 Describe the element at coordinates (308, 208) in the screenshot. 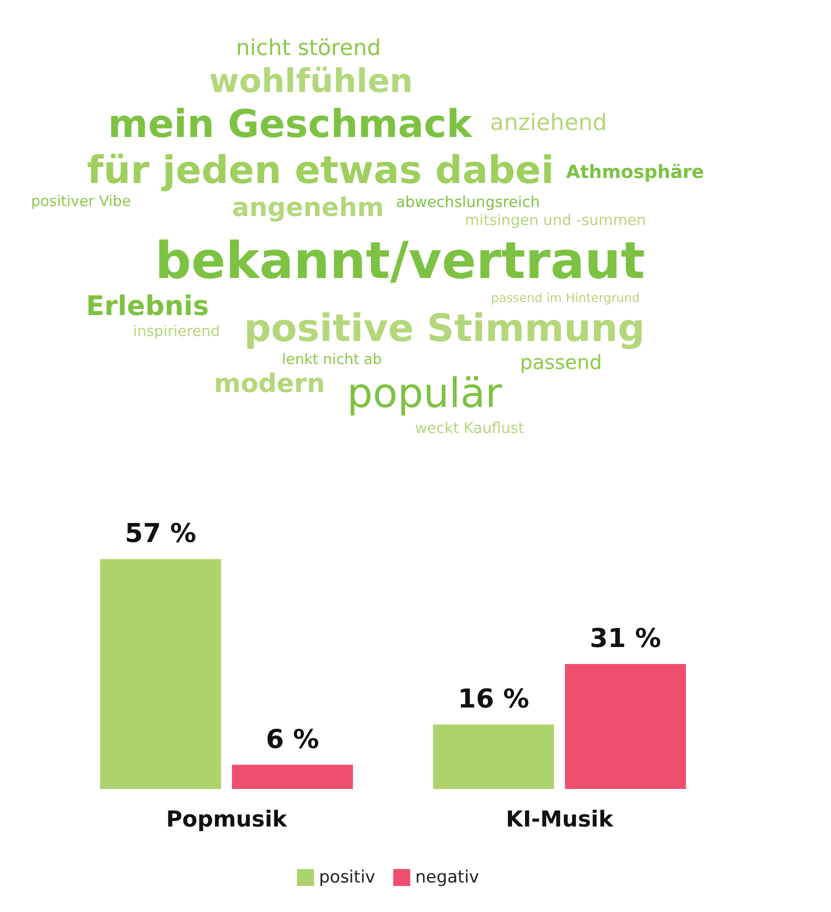

I see `text: angenehm` at that location.